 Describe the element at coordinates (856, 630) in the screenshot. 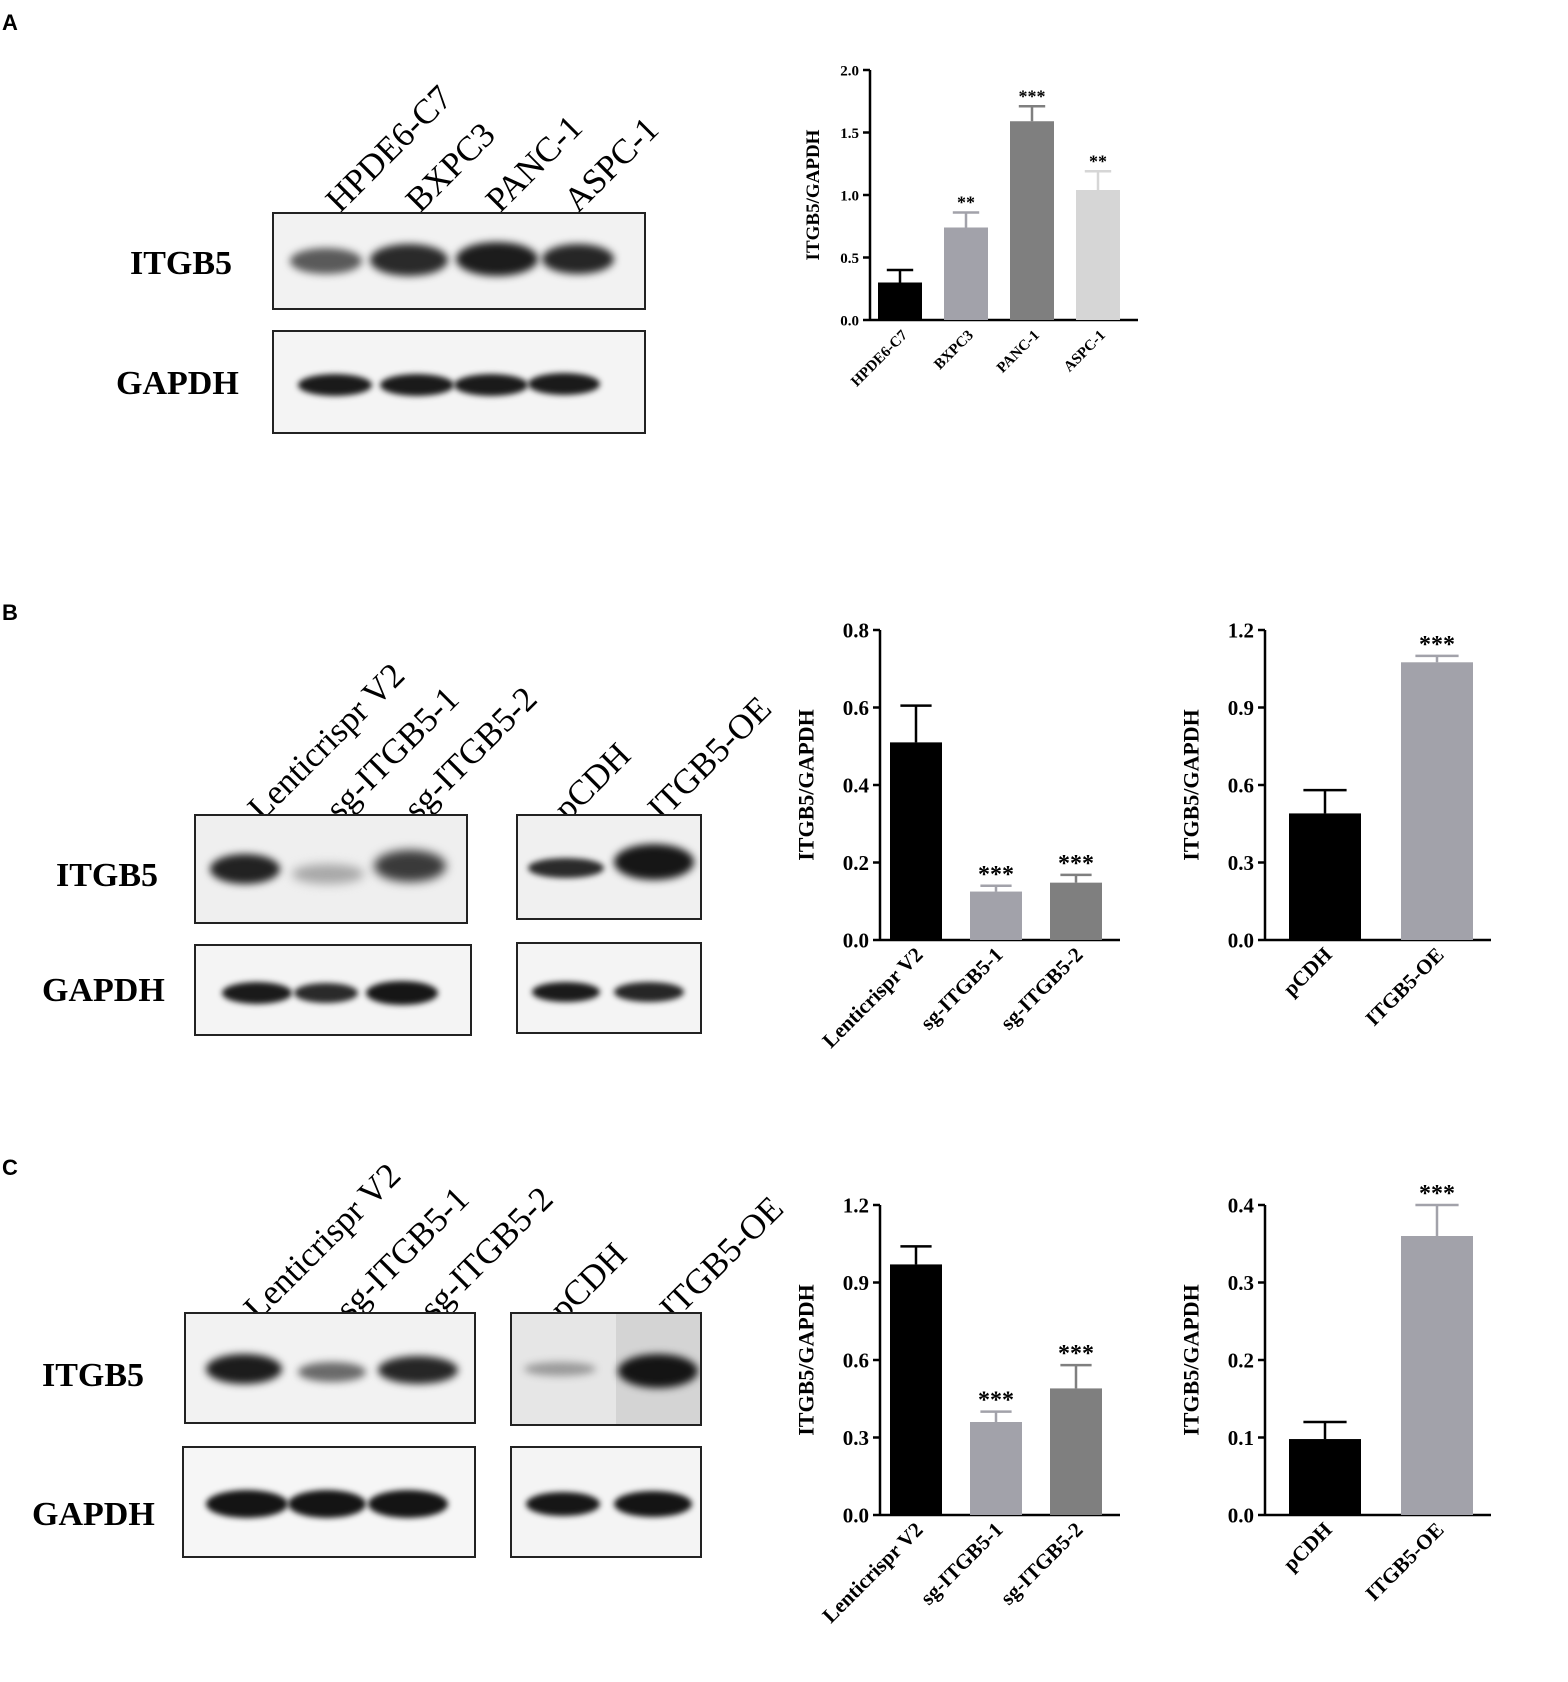

I see `y-tick-label: 0.8` at that location.